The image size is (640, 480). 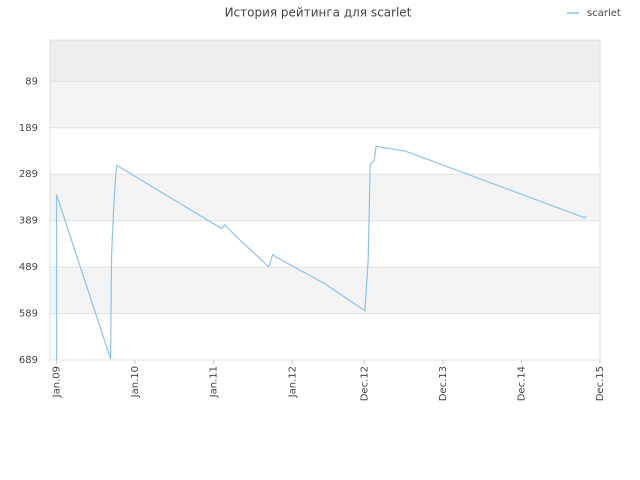 What do you see at coordinates (28, 174) in the screenshot?
I see `y-tick-label: 289` at bounding box center [28, 174].